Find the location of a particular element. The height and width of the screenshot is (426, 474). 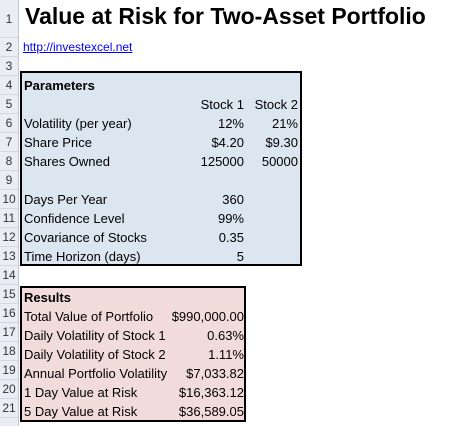

result-value: 0.63% is located at coordinates (225, 335).